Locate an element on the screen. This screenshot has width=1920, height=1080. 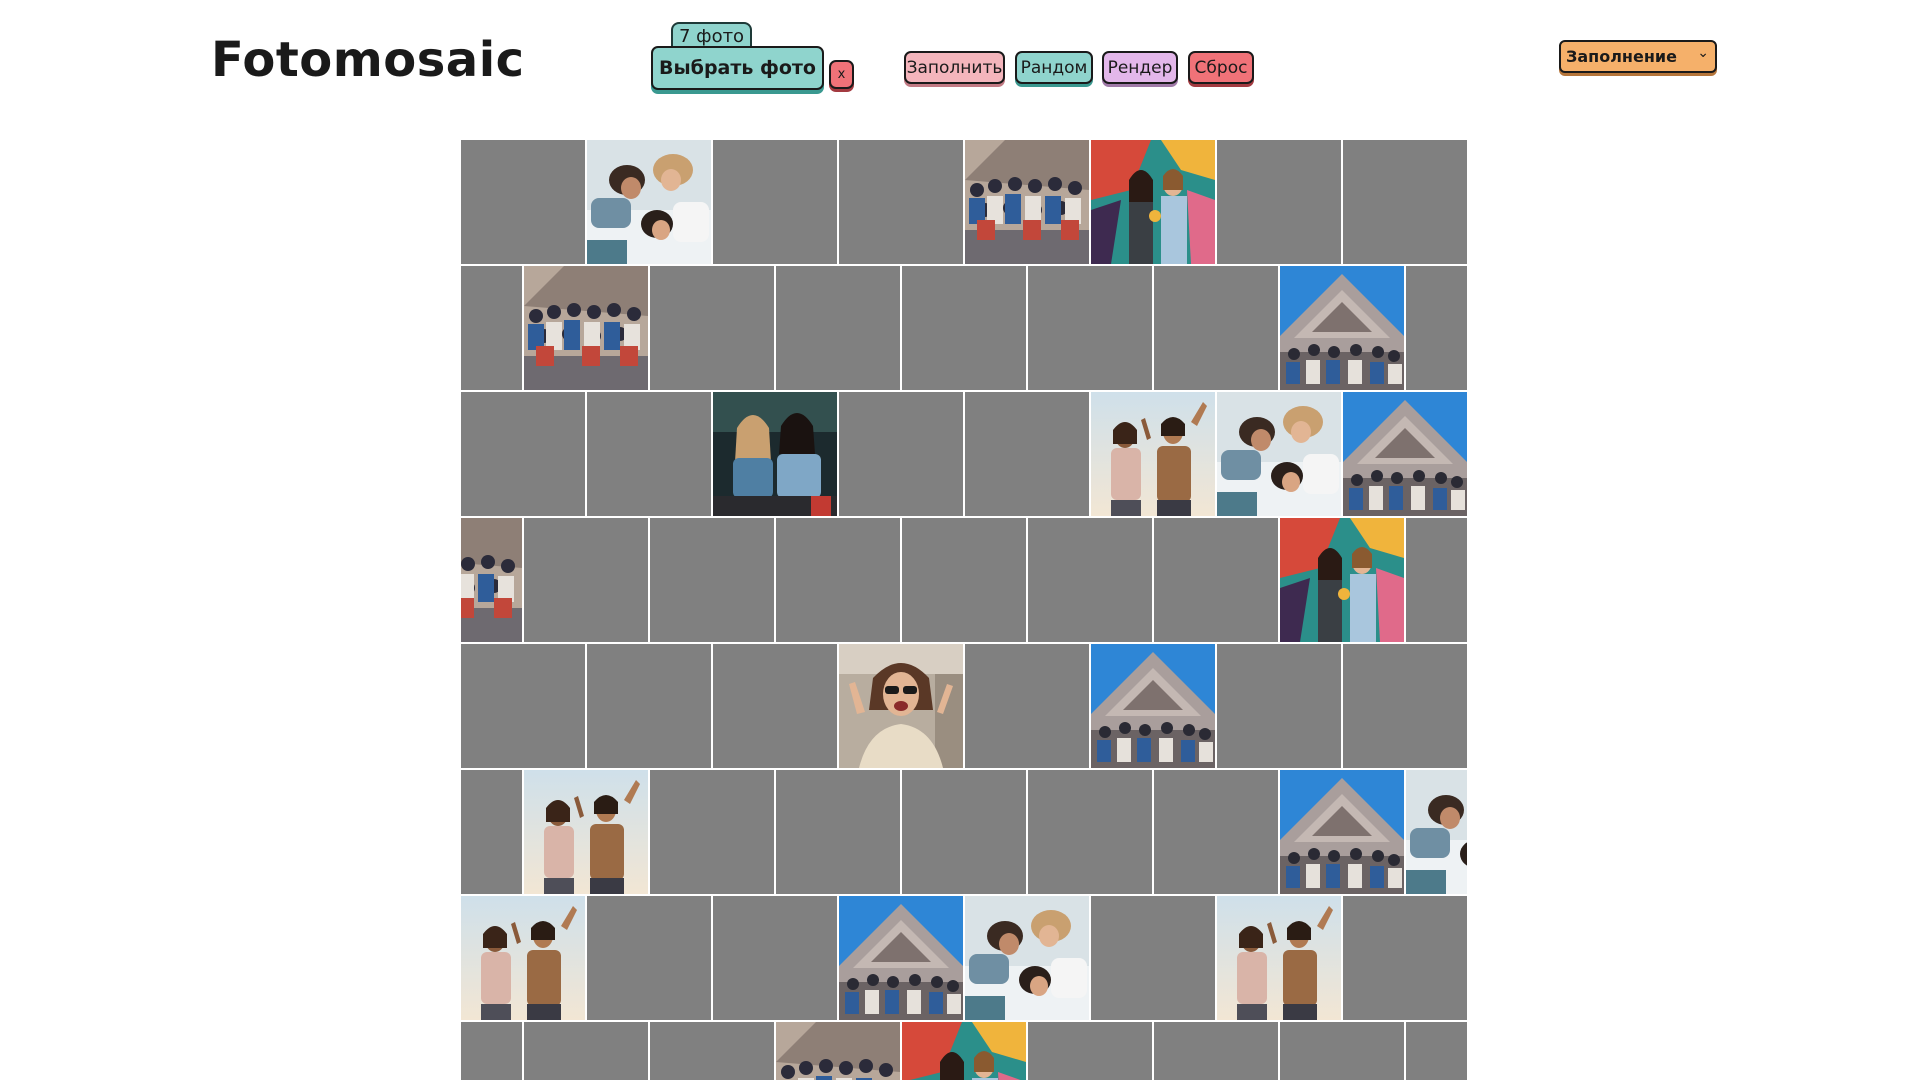
choose-photo-button: Выбрать фото is located at coordinates (737, 68).